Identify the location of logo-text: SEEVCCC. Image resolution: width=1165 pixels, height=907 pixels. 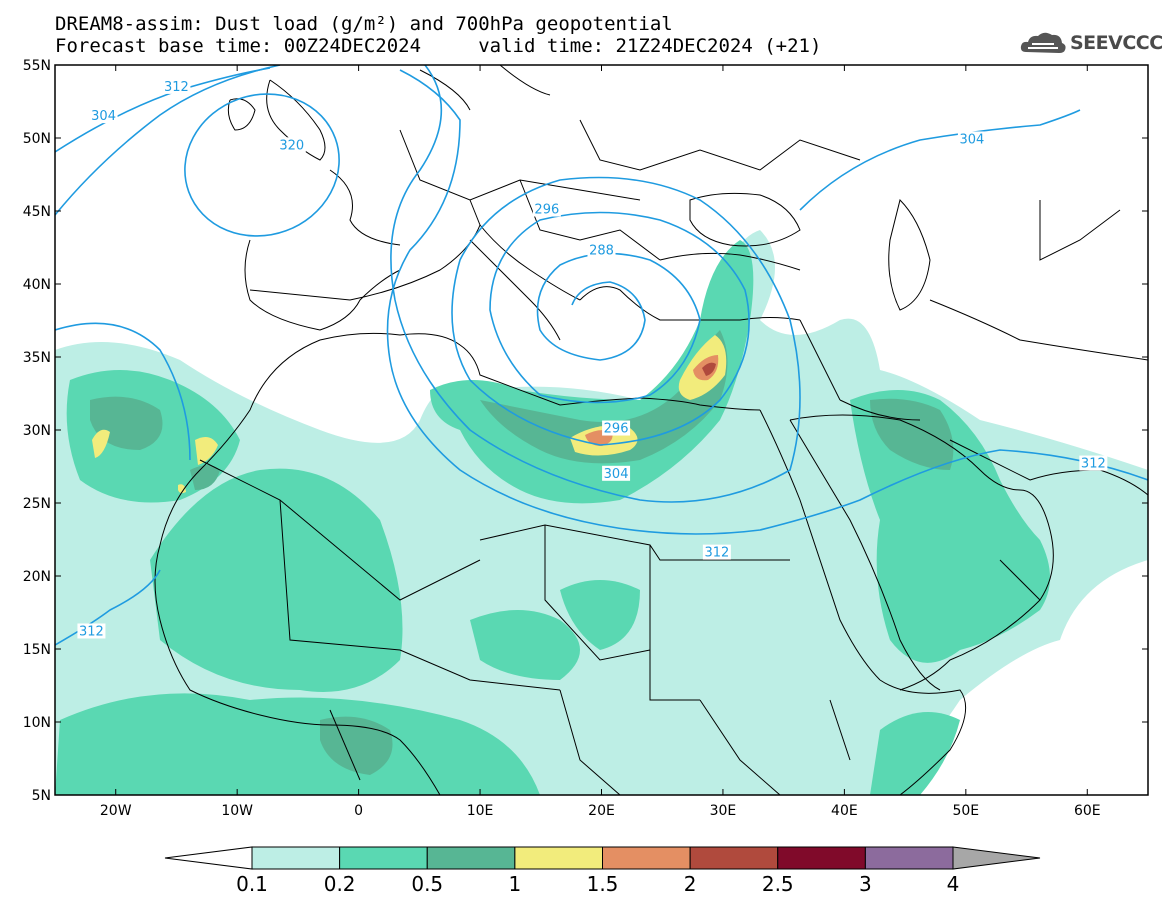
(1116, 43).